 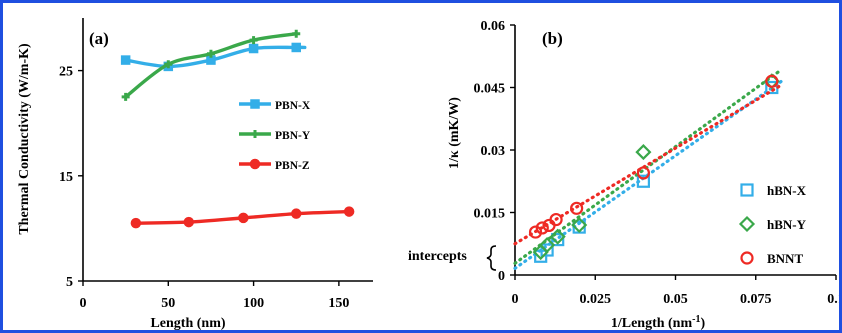 What do you see at coordinates (24, 139) in the screenshot?
I see `panel-a-ylabel: Thermal Conductivity (W/m-K)` at bounding box center [24, 139].